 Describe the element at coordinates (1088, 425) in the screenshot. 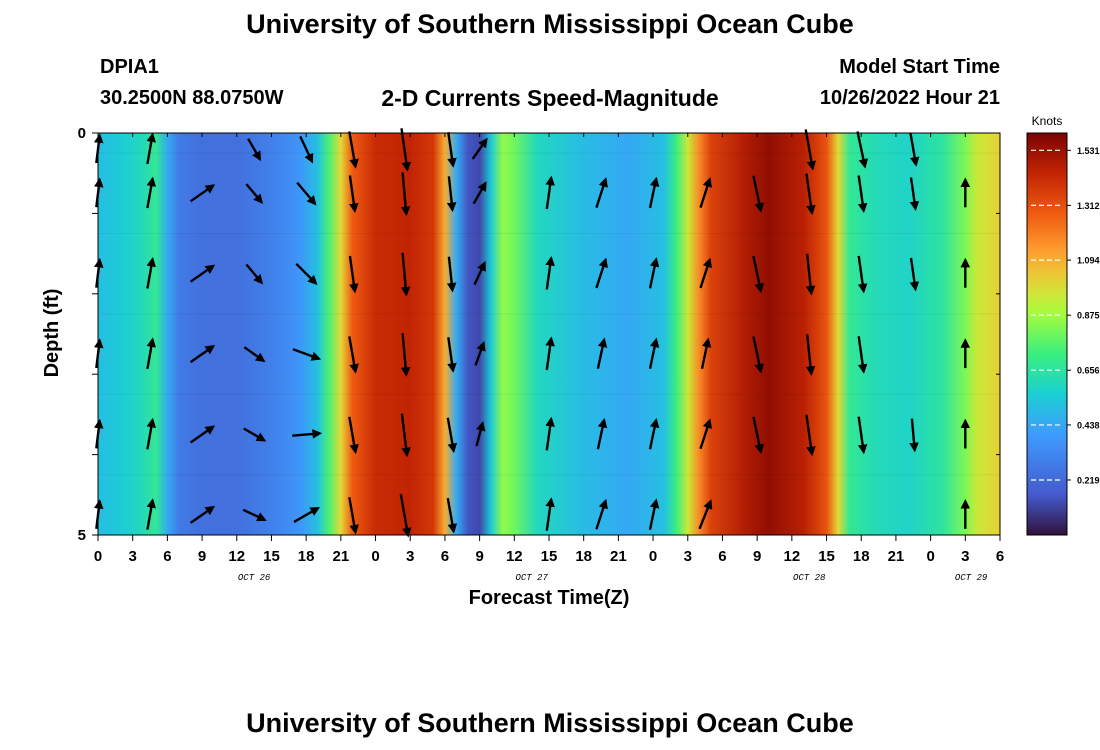

I see `colorbar-tick-label: 0.438` at that location.